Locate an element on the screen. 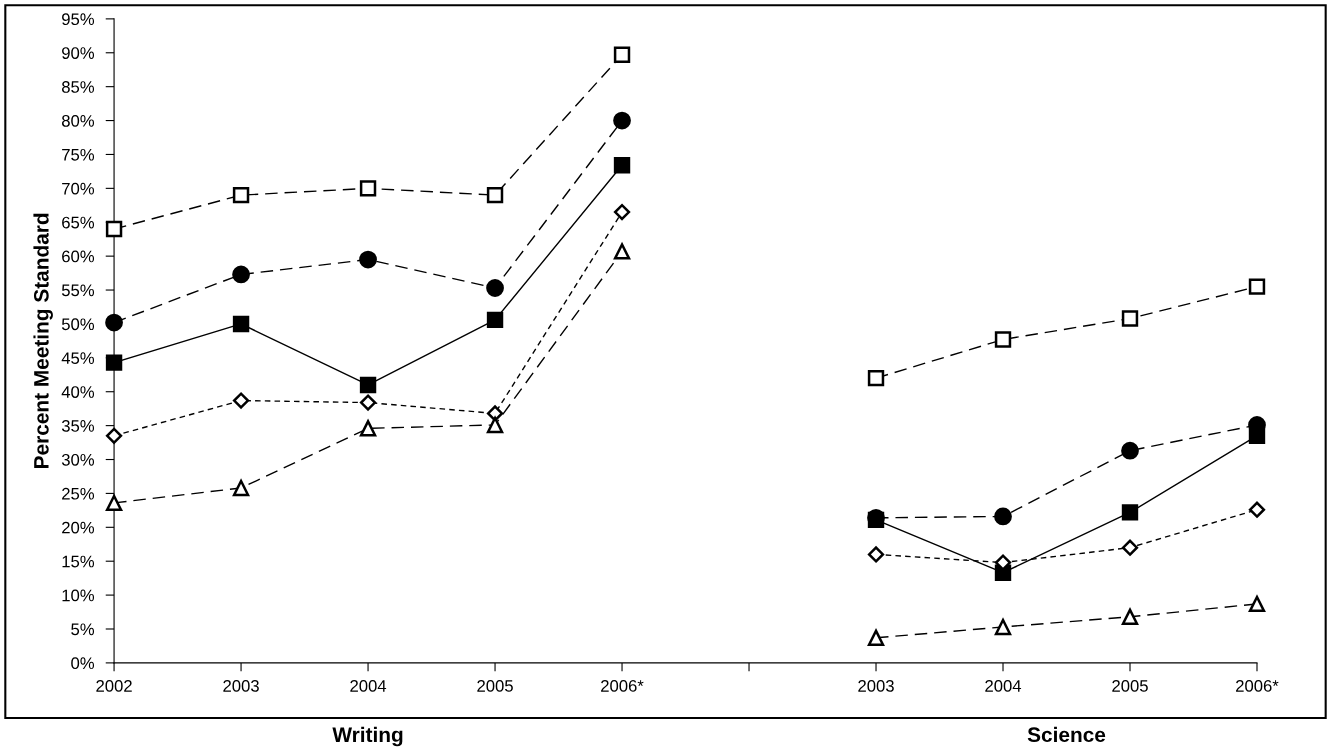 Image resolution: width=1331 pixels, height=755 pixels. y-tick-label: 0% is located at coordinates (83, 663).